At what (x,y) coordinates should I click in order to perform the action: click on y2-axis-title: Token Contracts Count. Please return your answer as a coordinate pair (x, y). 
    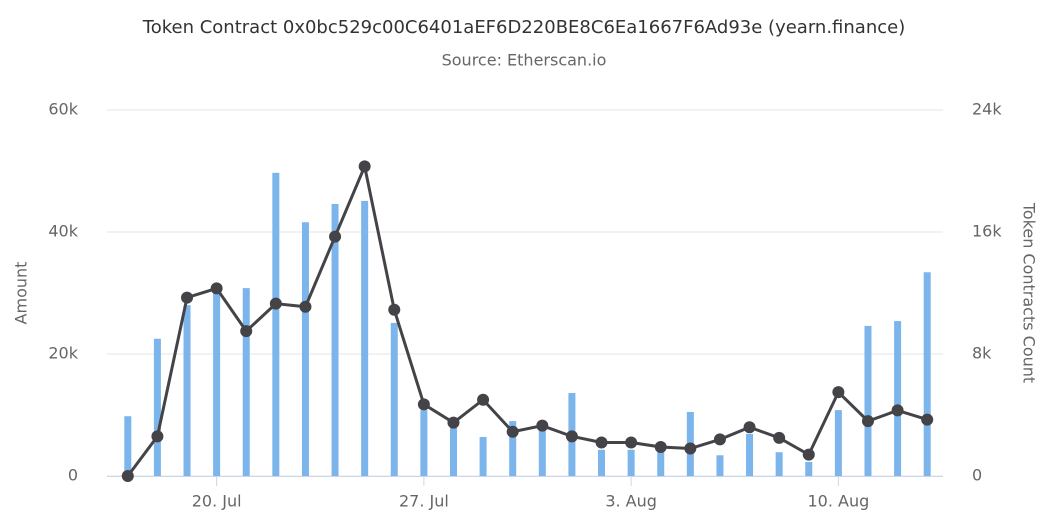
    Looking at the image, I should click on (1029, 292).